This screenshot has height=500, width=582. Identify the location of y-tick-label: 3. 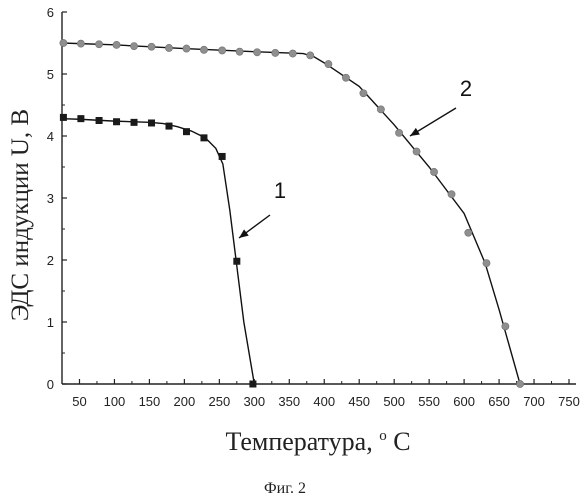
(50, 198).